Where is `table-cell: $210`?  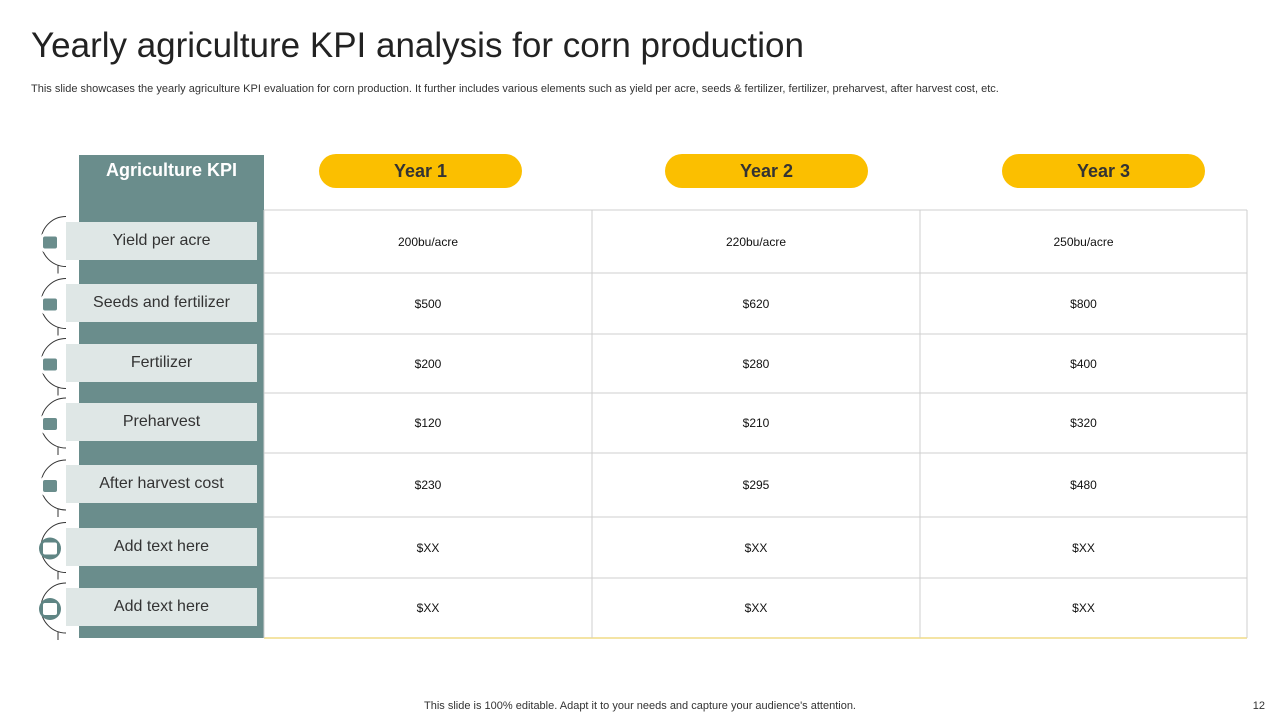 table-cell: $210 is located at coordinates (756, 423).